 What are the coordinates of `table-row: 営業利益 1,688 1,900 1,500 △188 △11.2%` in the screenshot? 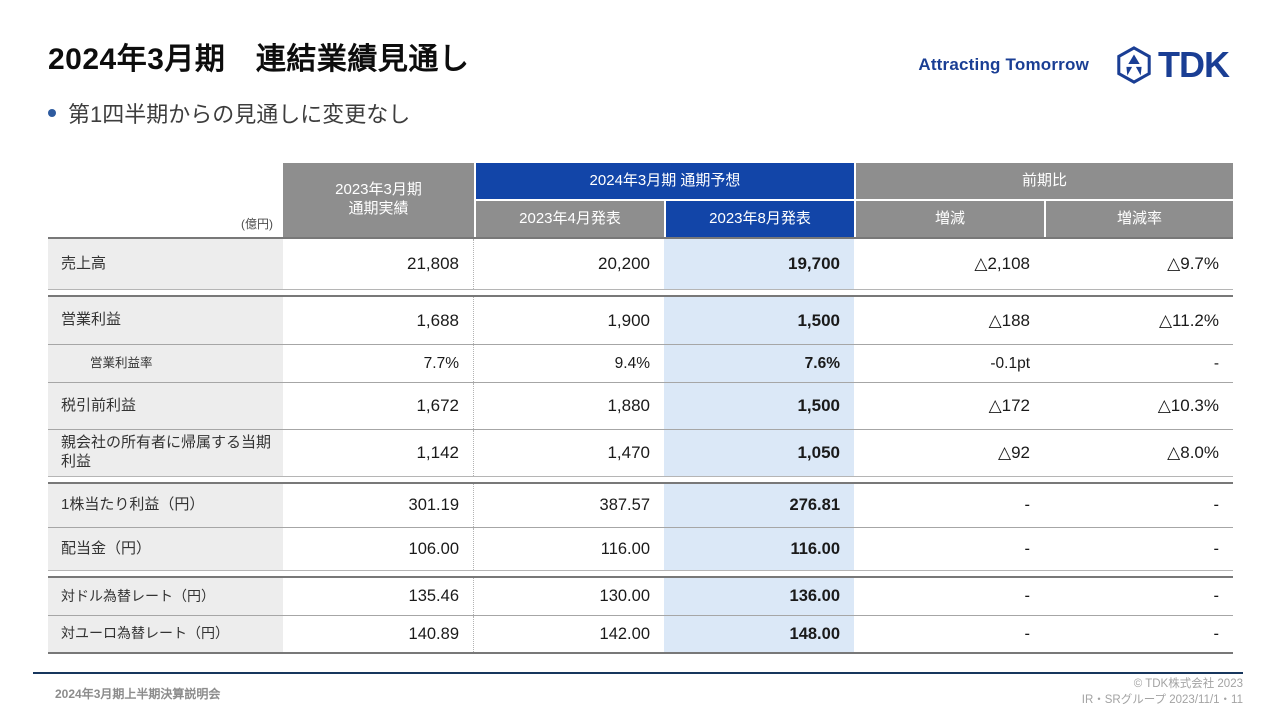 It's located at (640, 320).